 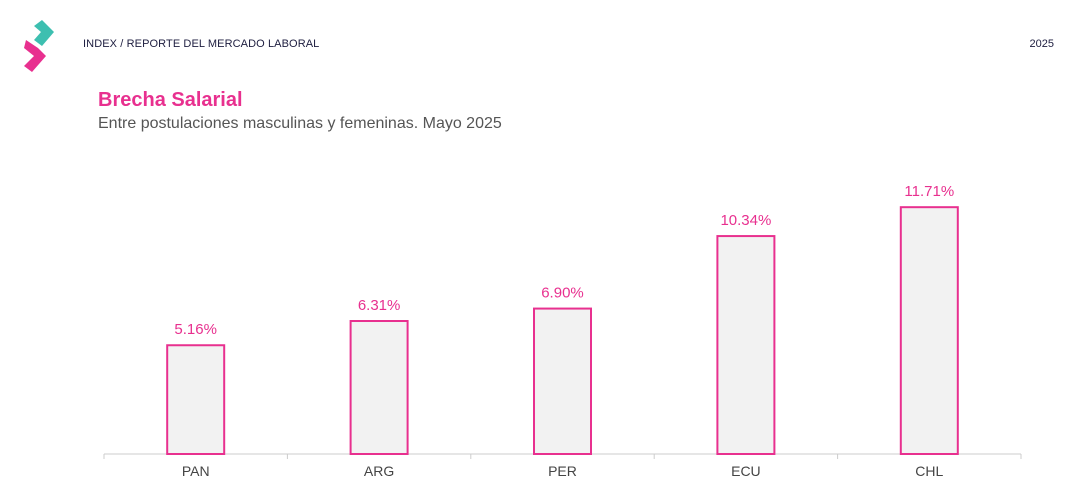 What do you see at coordinates (196, 471) in the screenshot?
I see `x-tick-label: PAN` at bounding box center [196, 471].